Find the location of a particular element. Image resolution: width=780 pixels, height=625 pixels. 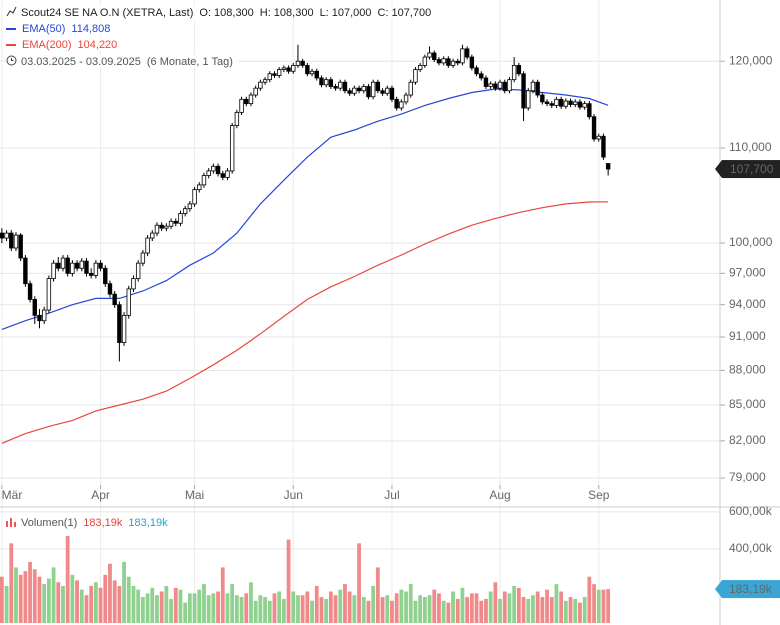

date-range: 03.03.2025 - 03.09.2025 is located at coordinates (81, 62).